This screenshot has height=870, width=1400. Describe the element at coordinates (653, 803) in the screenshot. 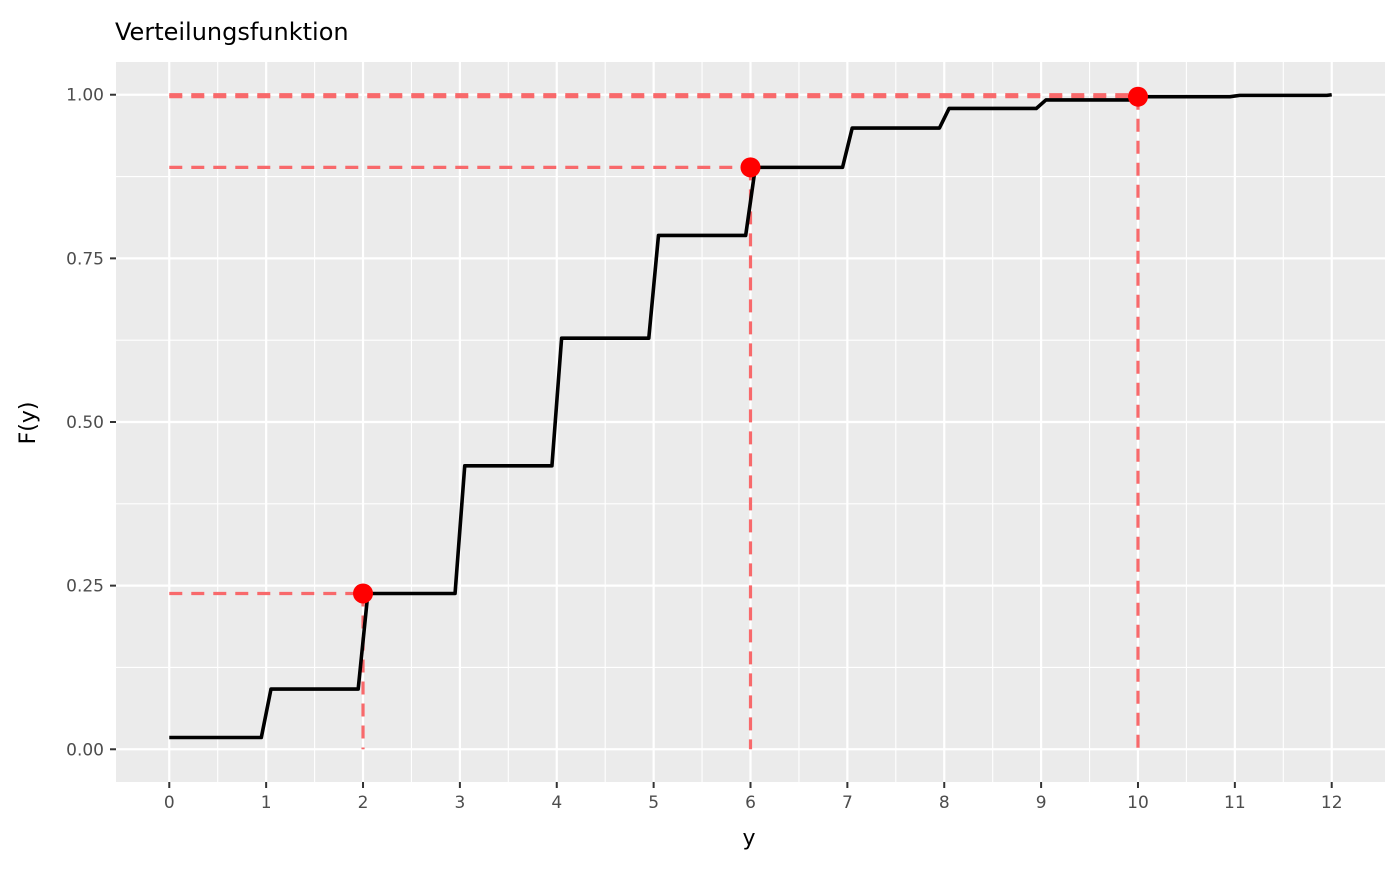

I see `x-tick-label: 5` at that location.